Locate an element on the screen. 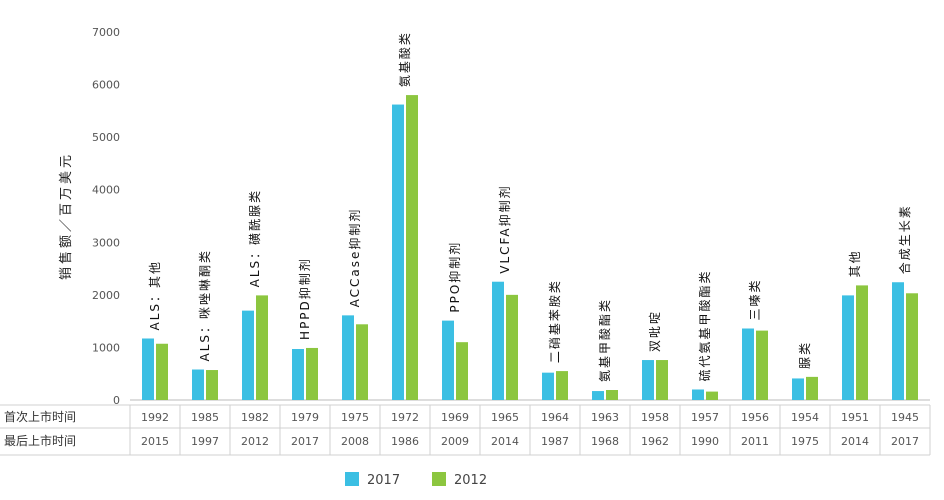 Image resolution: width=944 pixels, height=500 pixels. category-label: 双吡啶 is located at coordinates (655, 331).